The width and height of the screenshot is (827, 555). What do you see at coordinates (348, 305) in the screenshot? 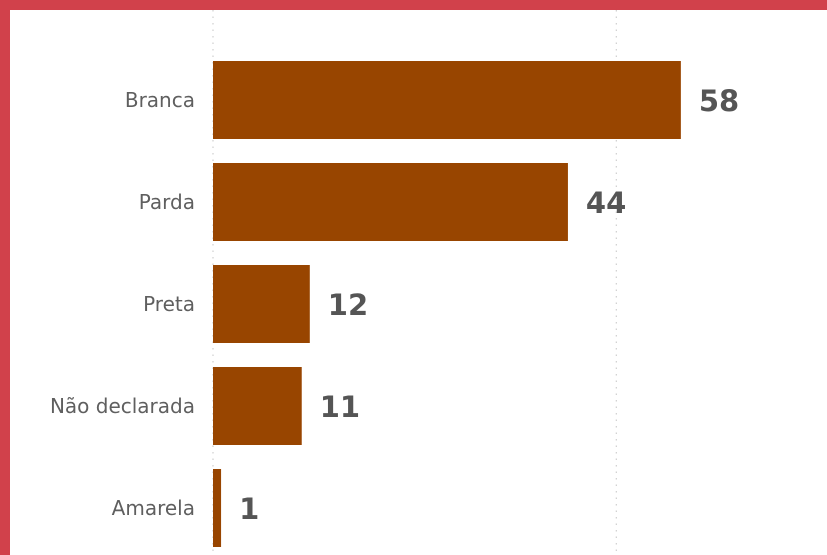
I see `value-label-preta: 12` at bounding box center [348, 305].